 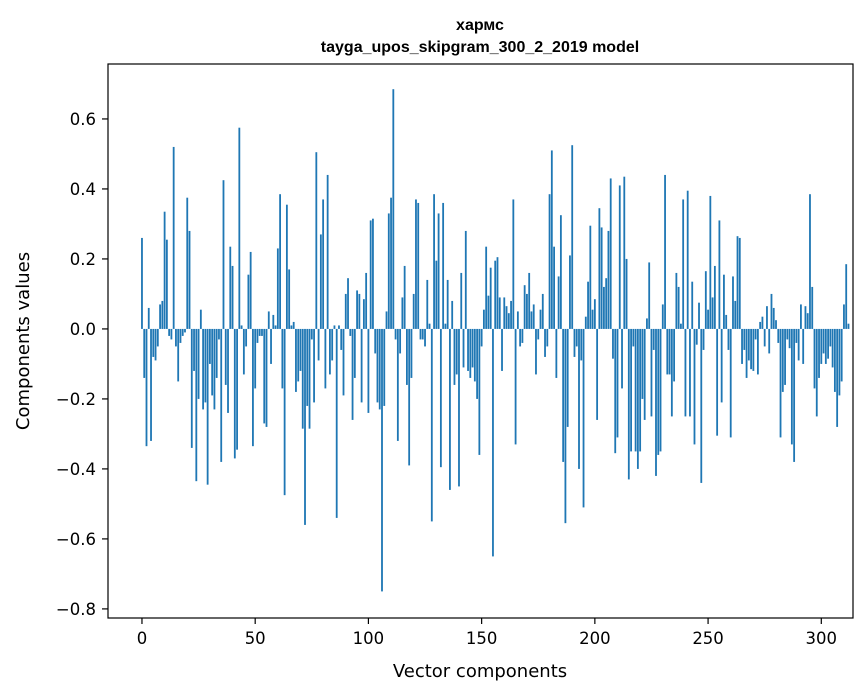 I want to click on x-tick-label: 300, so click(x=822, y=638).